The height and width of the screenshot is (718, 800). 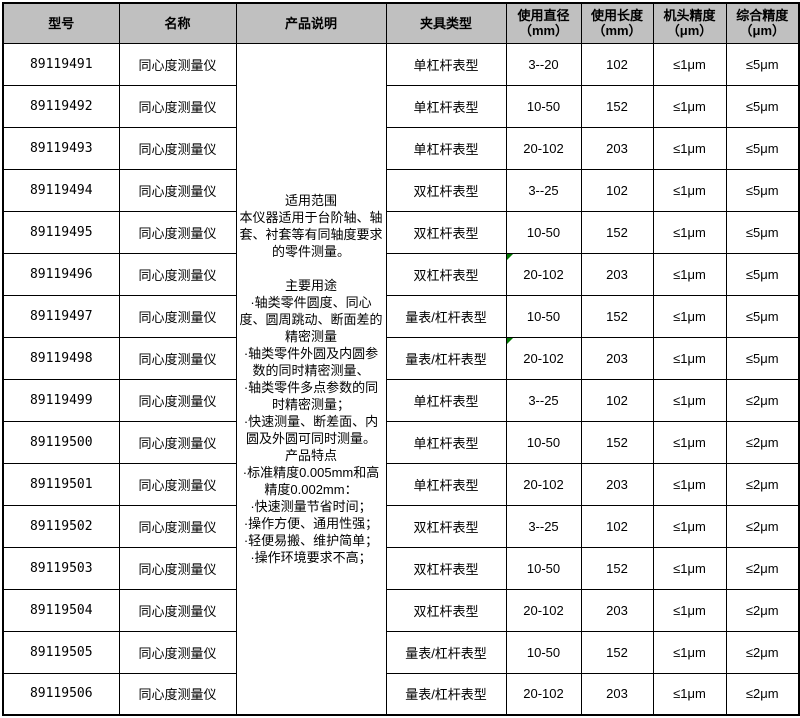 I want to click on table-row: 89119493 同心度测量仪 单杠杆表型 20-102 203 ≤1μm ≤5μm, so click(x=401, y=148).